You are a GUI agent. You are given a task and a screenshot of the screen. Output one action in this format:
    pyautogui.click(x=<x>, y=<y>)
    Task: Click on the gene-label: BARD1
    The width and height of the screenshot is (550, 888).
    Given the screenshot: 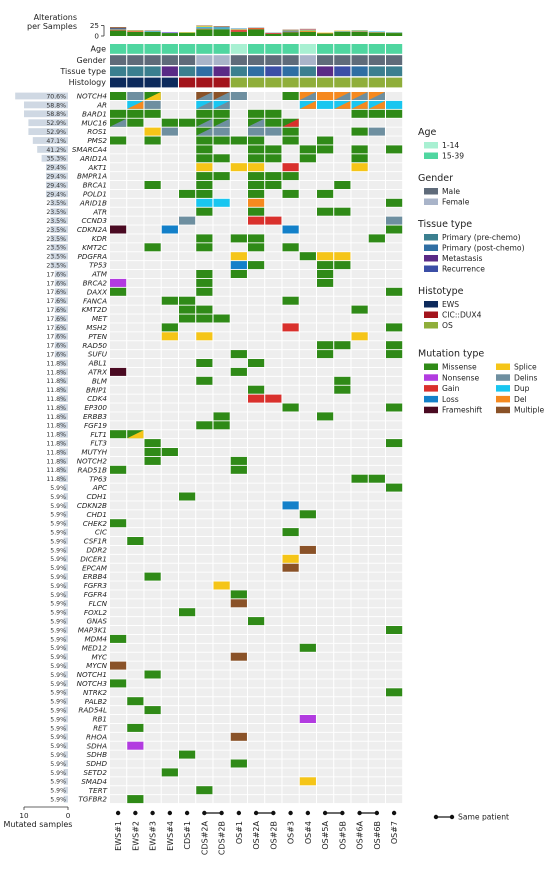 What is the action you would take?
    pyautogui.click(x=94, y=113)
    